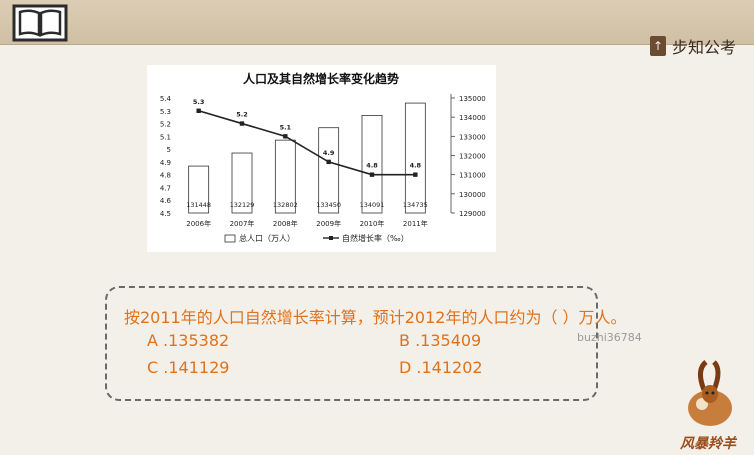  What do you see at coordinates (165, 112) in the screenshot?
I see `left-tick-label: 5.3` at bounding box center [165, 112].